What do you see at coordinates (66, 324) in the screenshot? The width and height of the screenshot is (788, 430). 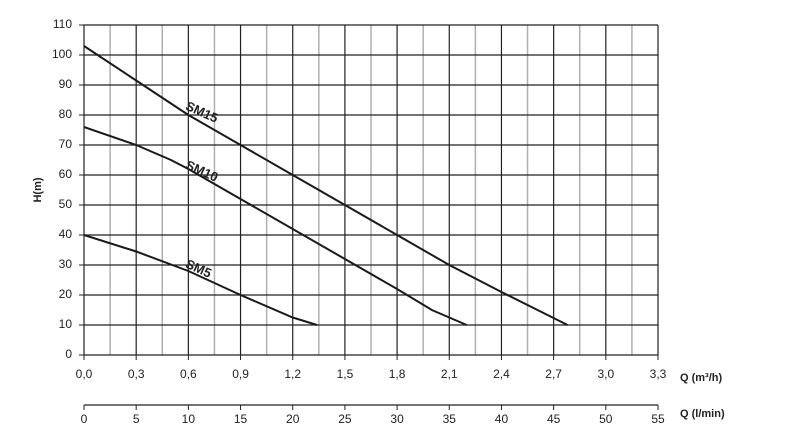 I see `y-tick-label: 10` at bounding box center [66, 324].